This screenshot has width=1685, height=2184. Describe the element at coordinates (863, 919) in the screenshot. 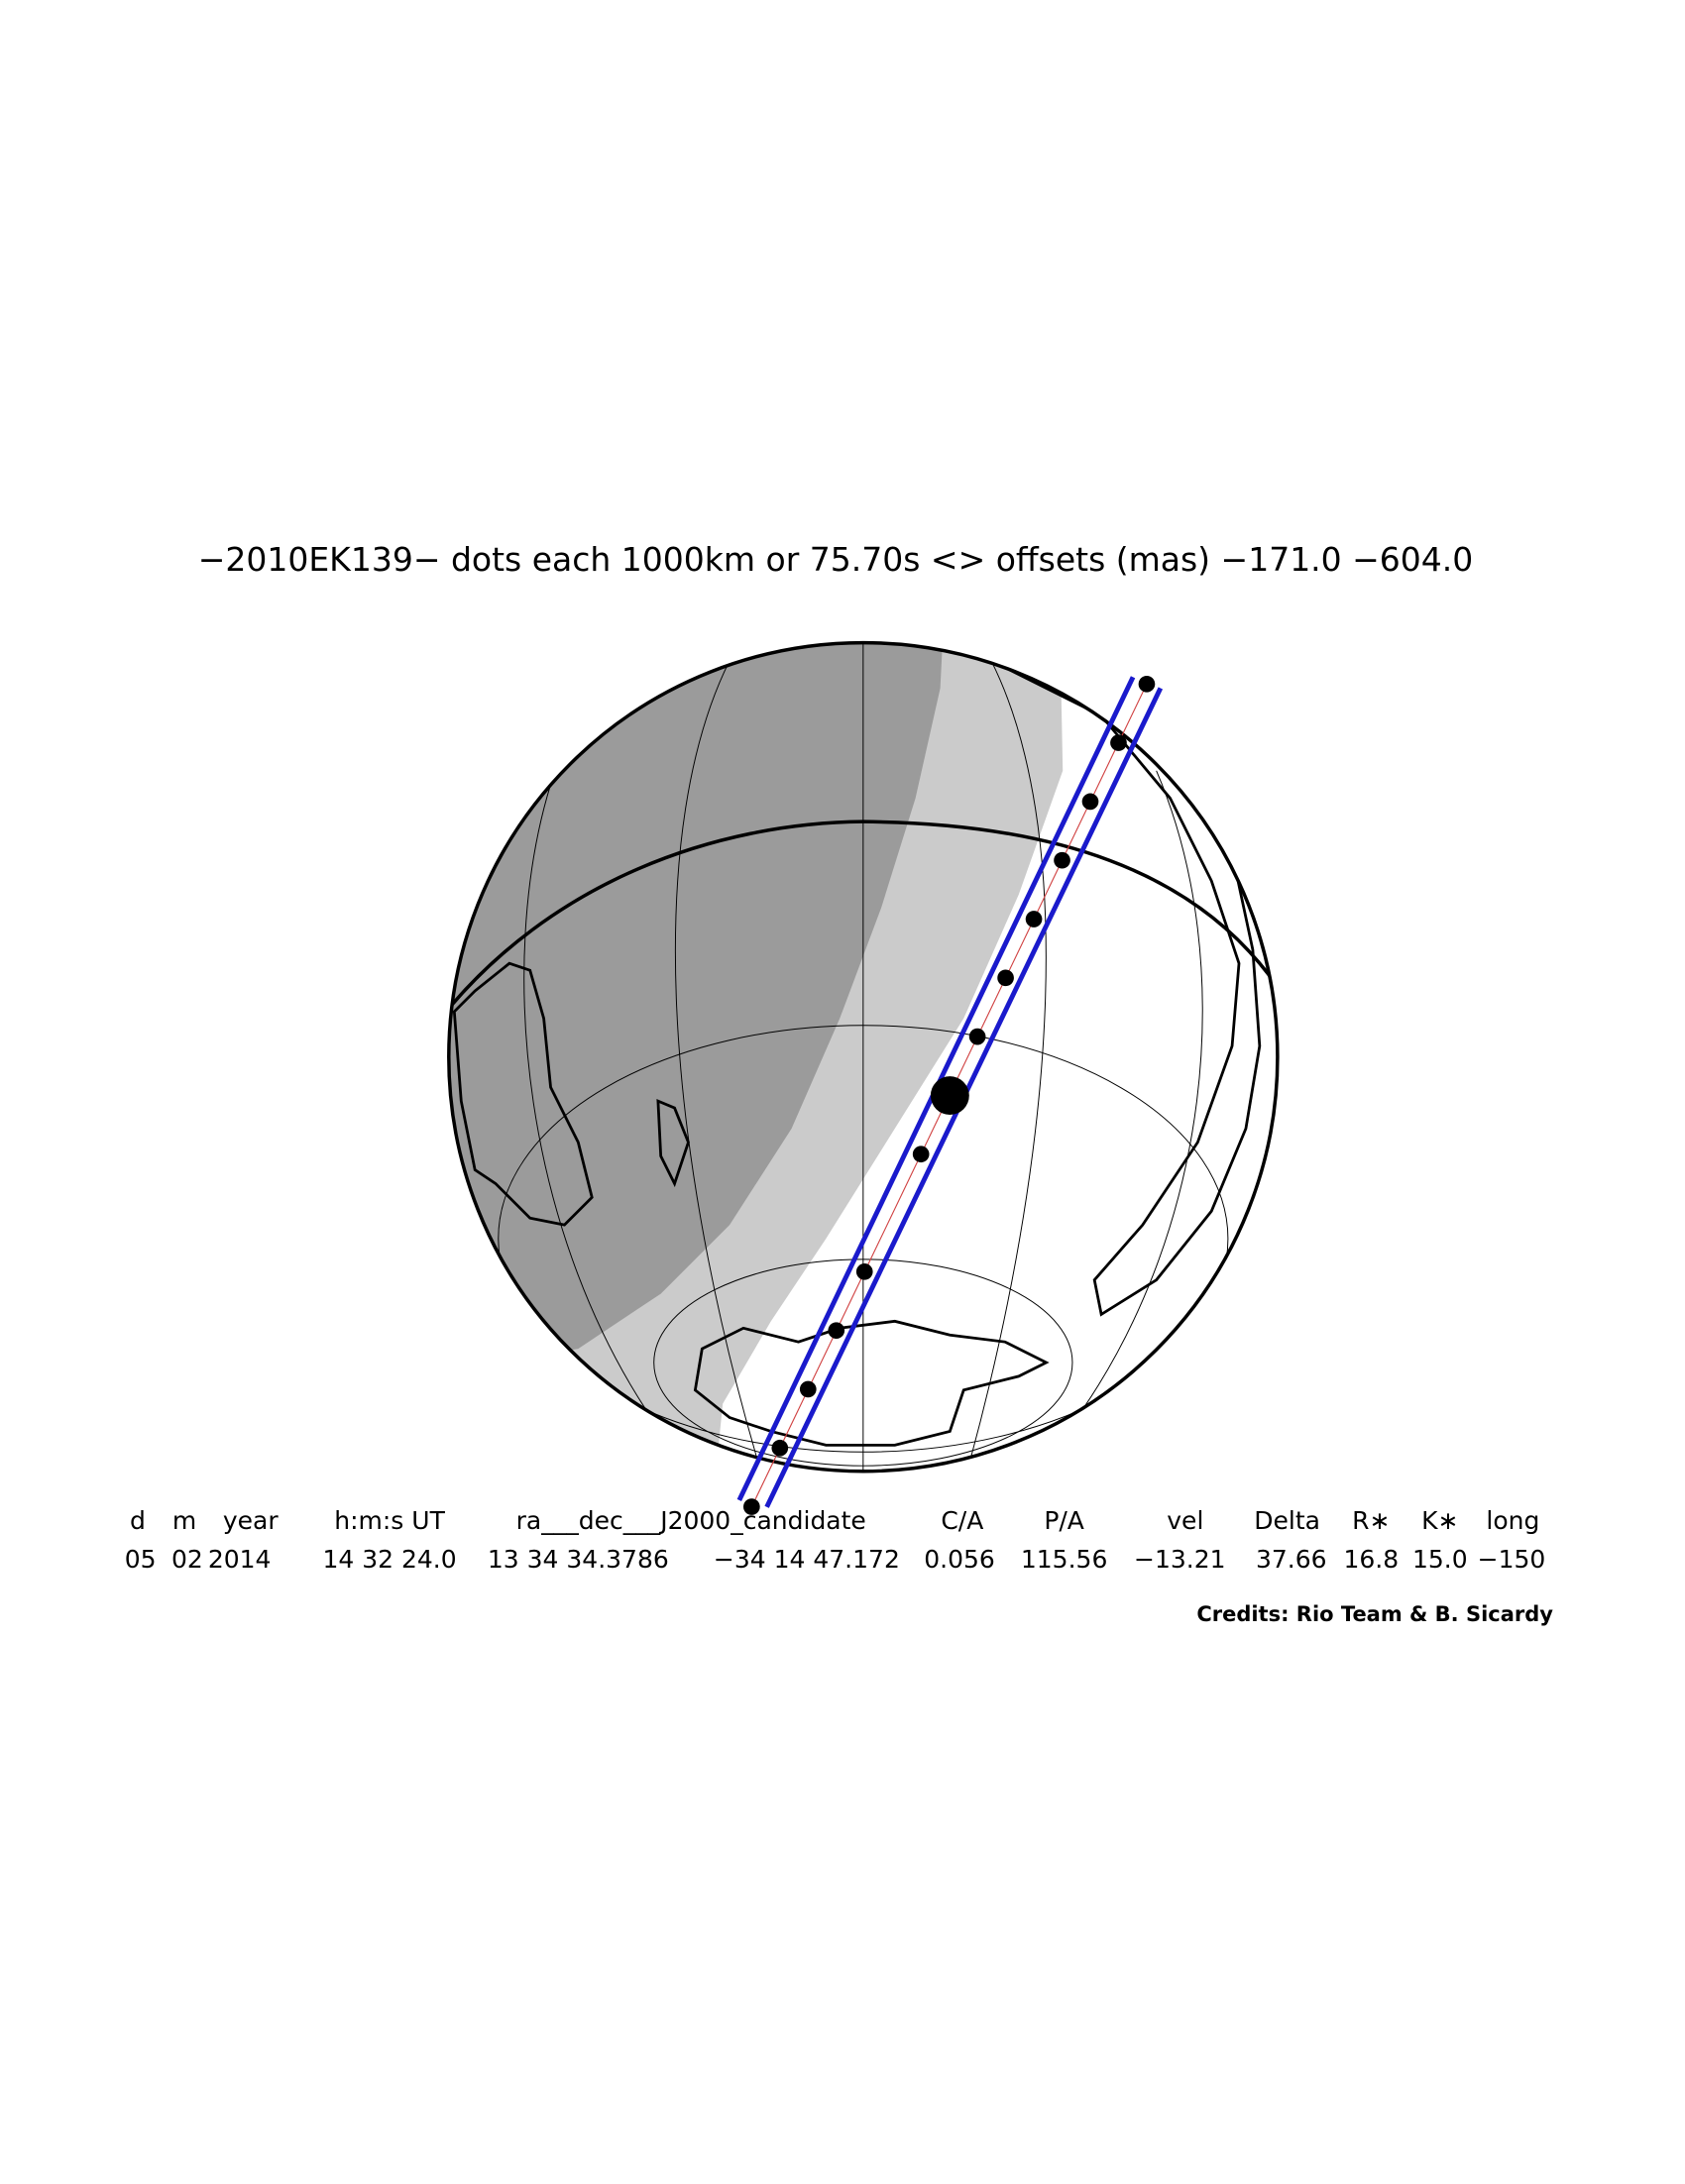

I see `equator` at that location.